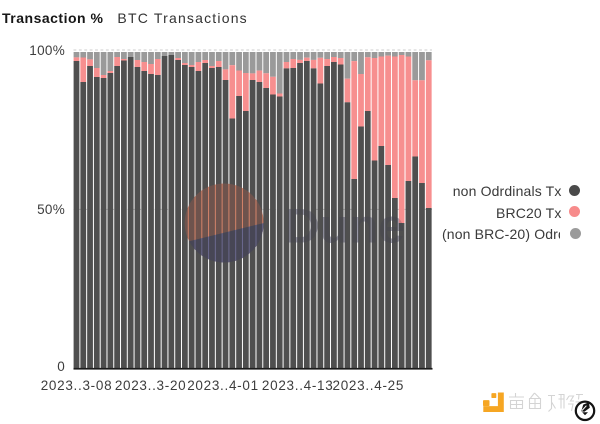 The width and height of the screenshot is (600, 424). Describe the element at coordinates (345, 227) in the screenshot. I see `svg-text: Dune` at that location.